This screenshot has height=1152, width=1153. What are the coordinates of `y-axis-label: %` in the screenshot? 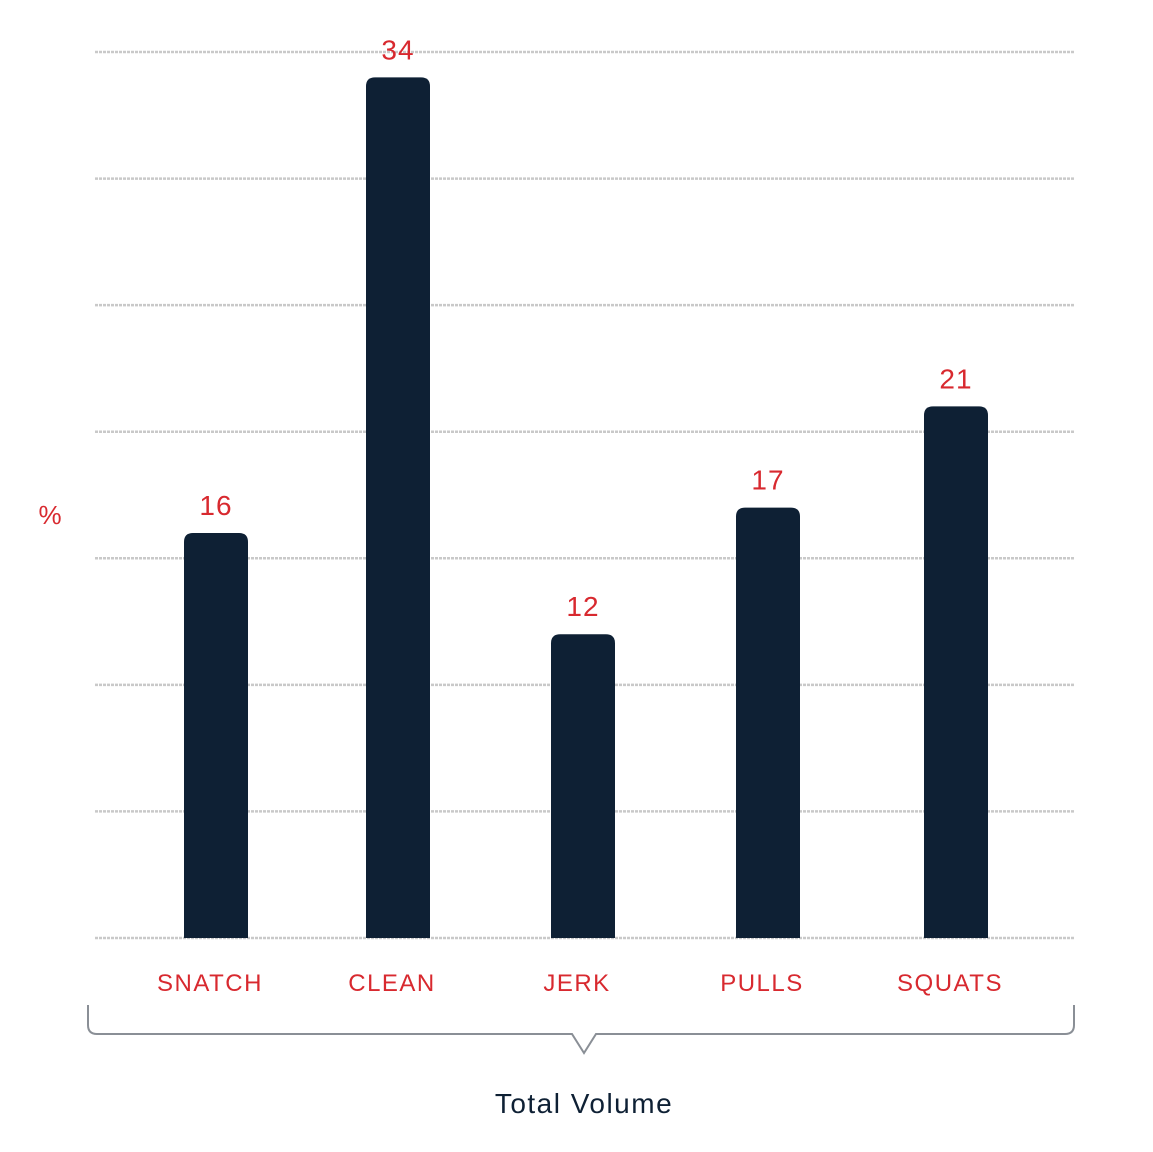 It's located at (49, 515).